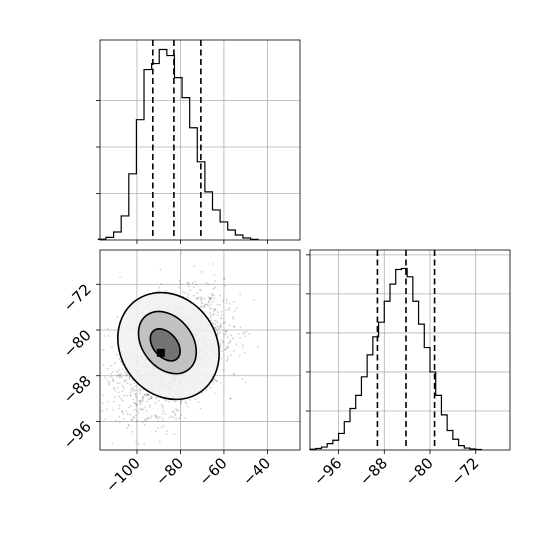 The height and width of the screenshot is (550, 550). Describe the element at coordinates (168, 346) in the screenshot. I see `density-contour` at that location.